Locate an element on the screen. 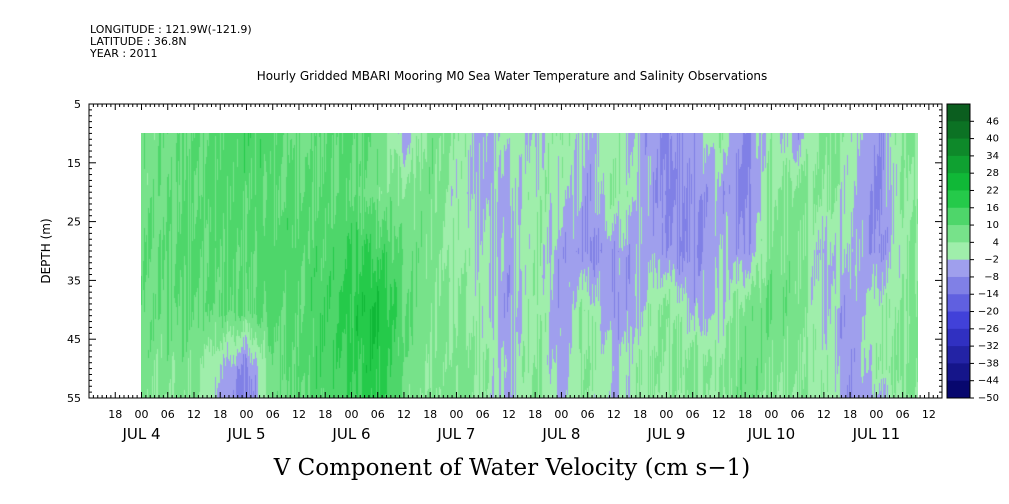 The width and height of the screenshot is (1009, 504). latitude-label: LATITUDE : 36.8N is located at coordinates (138, 41).